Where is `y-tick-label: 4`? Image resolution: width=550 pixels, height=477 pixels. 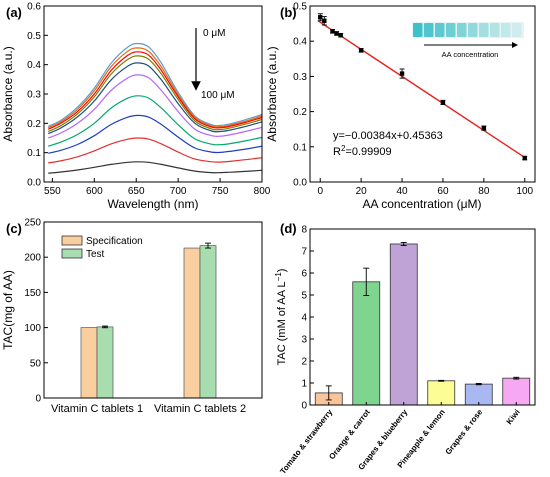 y-tick-label: 4 is located at coordinates (304, 318).